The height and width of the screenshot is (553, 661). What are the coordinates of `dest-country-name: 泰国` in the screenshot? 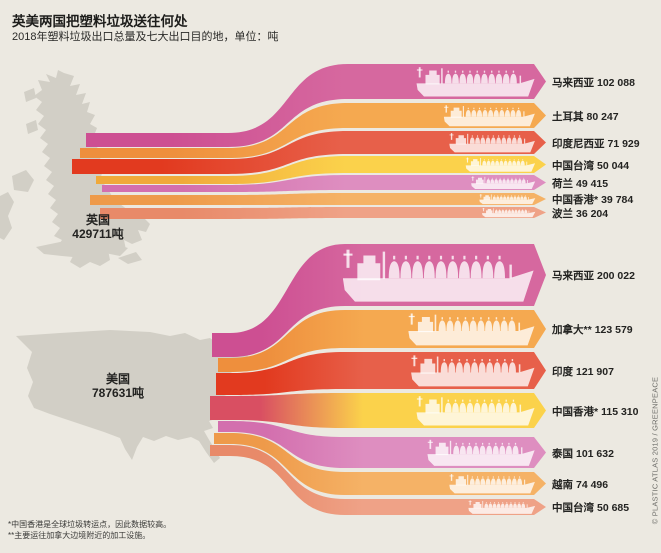 It's located at (562, 453).